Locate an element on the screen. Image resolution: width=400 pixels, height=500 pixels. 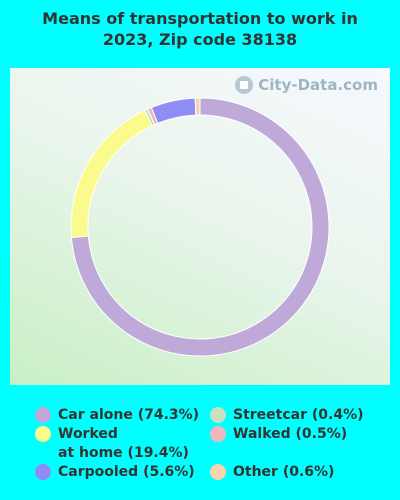
legend-label-line: Other (0.6%) is located at coordinates (284, 472).